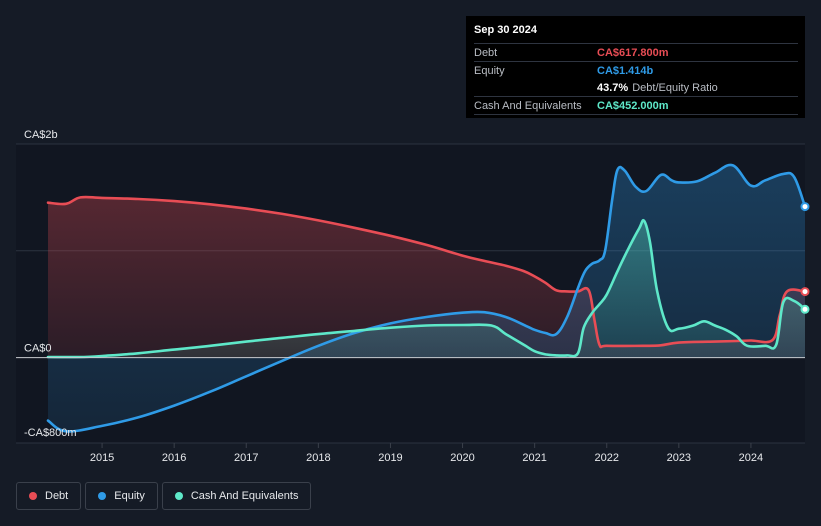 This screenshot has width=821, height=526. What do you see at coordinates (41, 135) in the screenshot?
I see `y-tick-label: CA$2b` at bounding box center [41, 135].